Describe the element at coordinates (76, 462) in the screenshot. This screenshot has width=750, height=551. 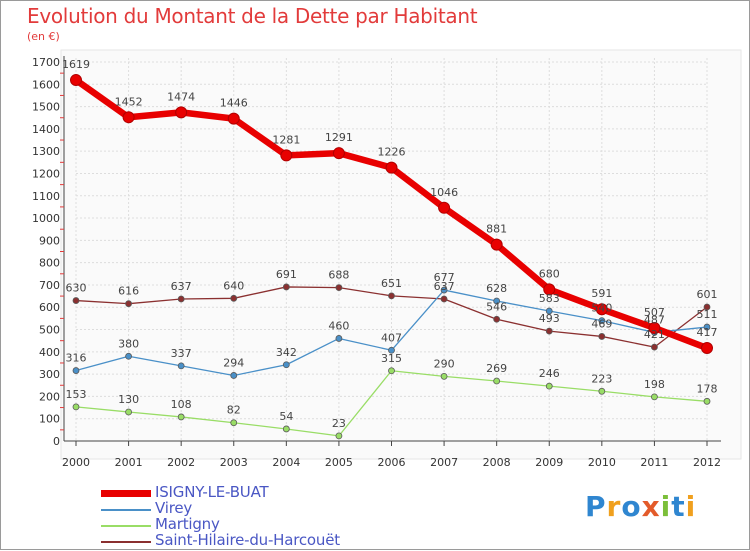
I see `x-tick-label: 2000` at that location.